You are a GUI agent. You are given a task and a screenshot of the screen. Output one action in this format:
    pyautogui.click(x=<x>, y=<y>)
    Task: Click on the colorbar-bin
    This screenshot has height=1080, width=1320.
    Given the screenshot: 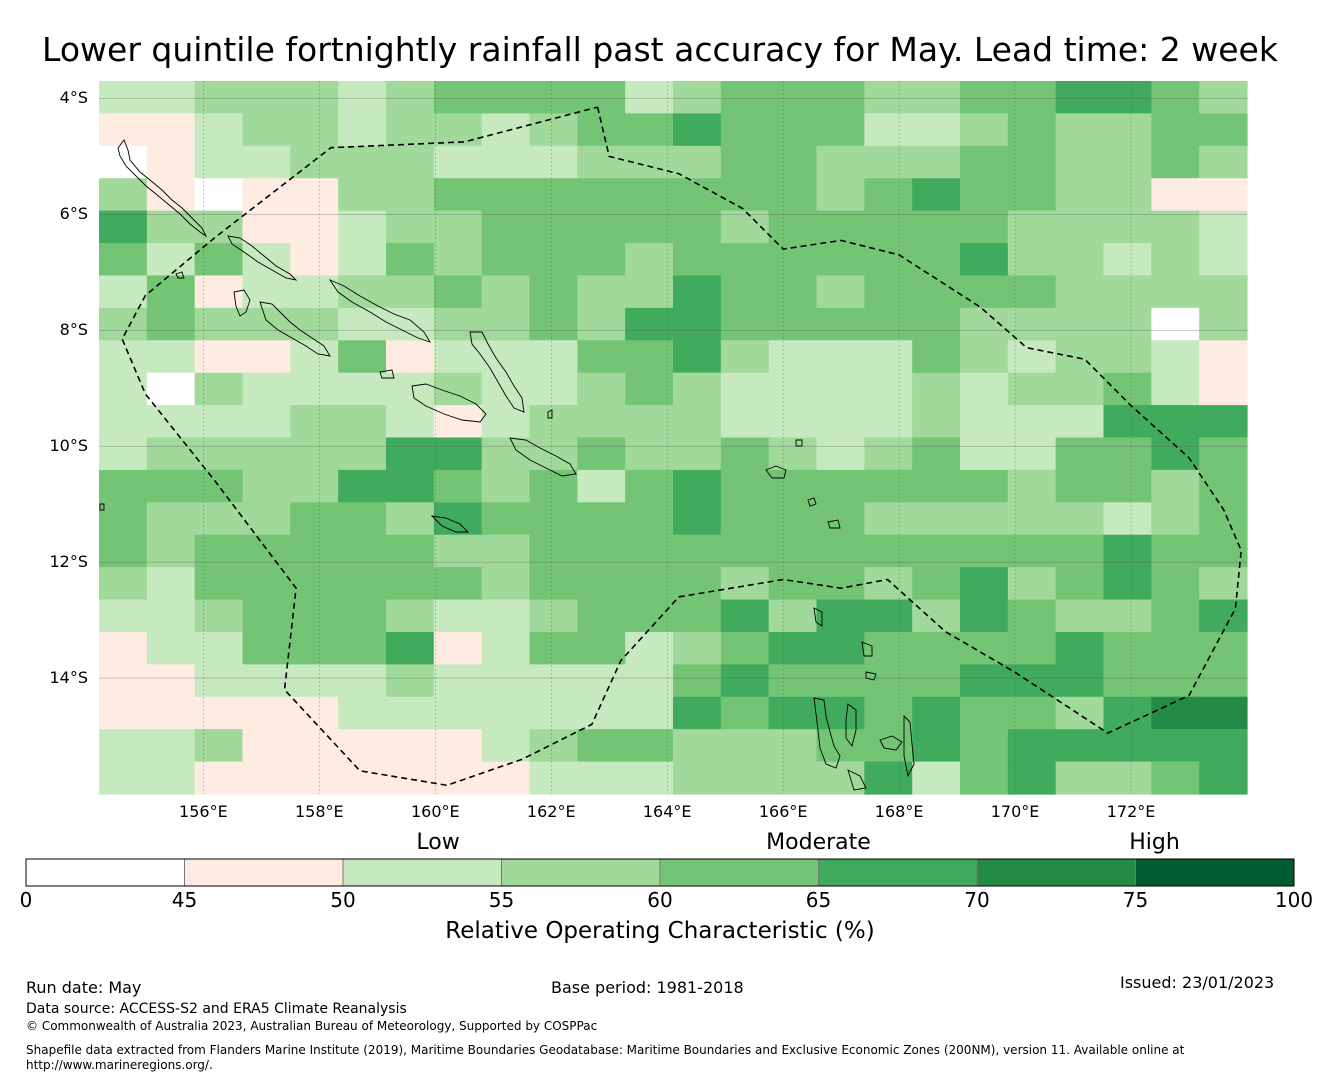 What is the action you would take?
    pyautogui.click(x=105, y=872)
    